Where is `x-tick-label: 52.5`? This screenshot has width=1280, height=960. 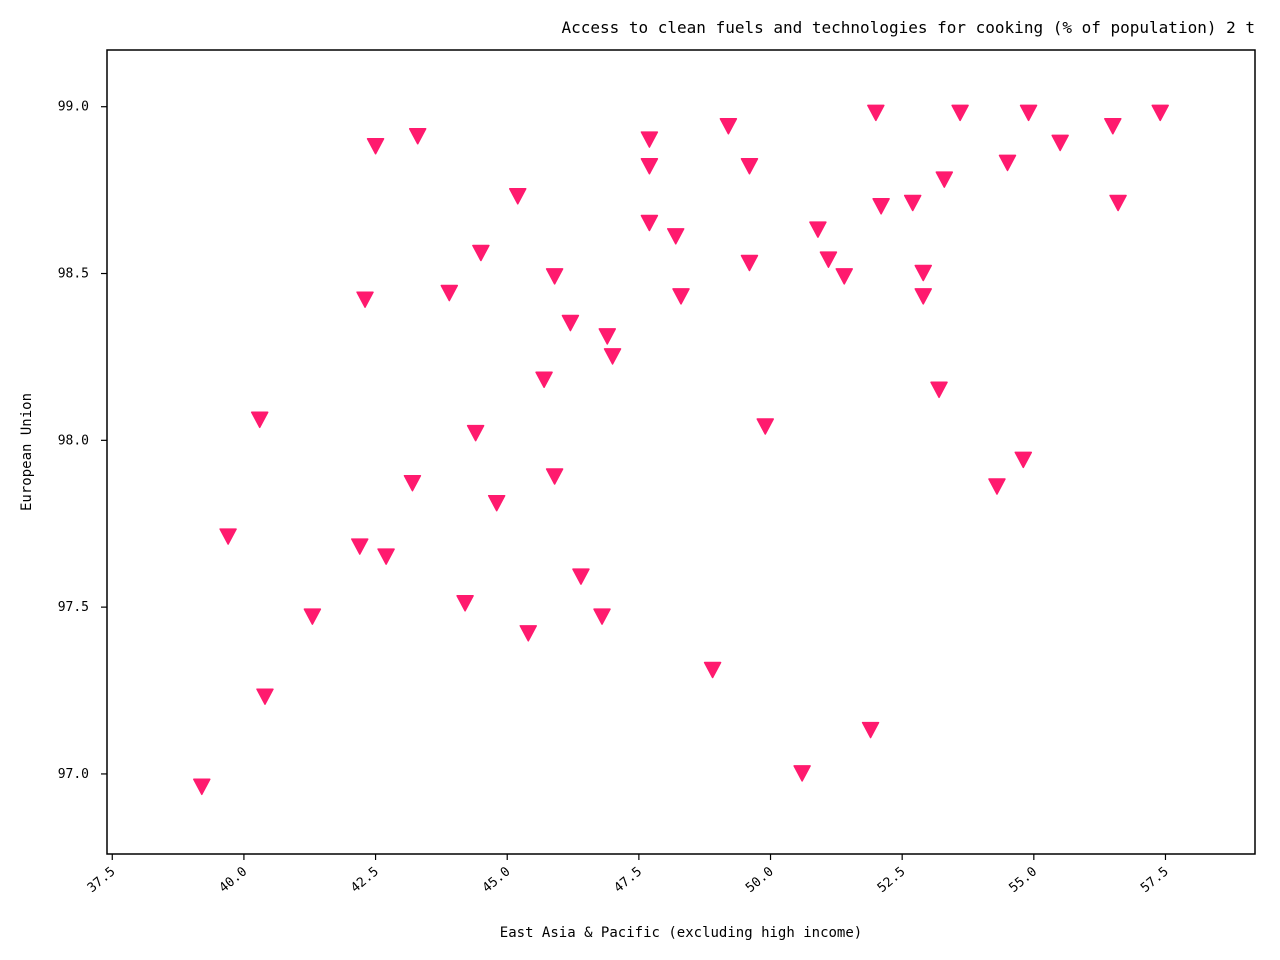
x-tick-label: 52.5 is located at coordinates (892, 880).